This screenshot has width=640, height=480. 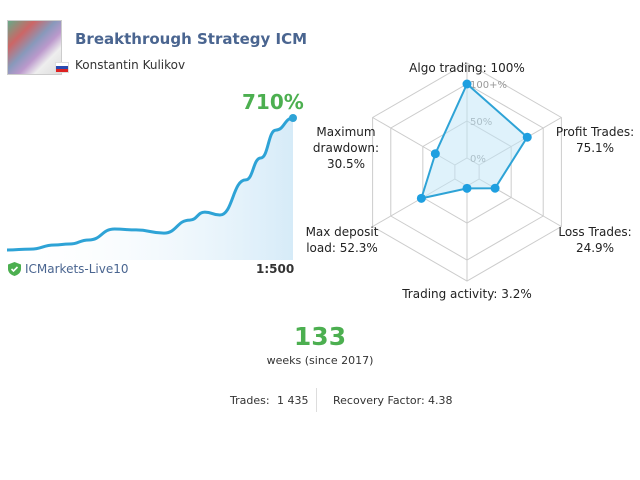 What do you see at coordinates (320, 336) in the screenshot?
I see `weeks-count: 133` at bounding box center [320, 336].